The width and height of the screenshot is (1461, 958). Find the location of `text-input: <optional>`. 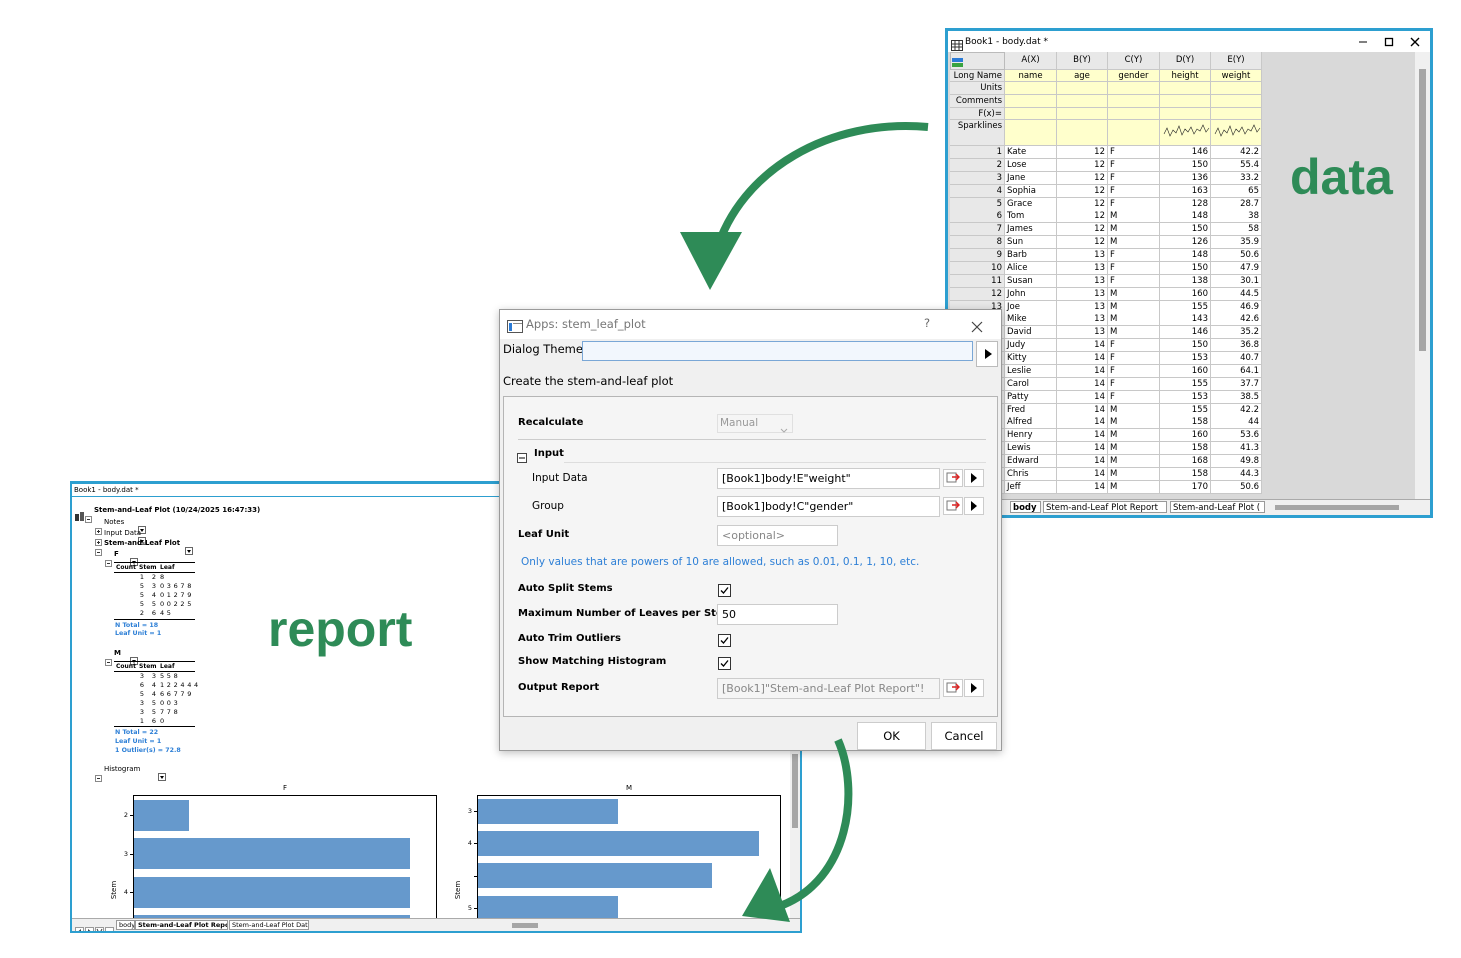

text-input: <optional> is located at coordinates (777, 535).